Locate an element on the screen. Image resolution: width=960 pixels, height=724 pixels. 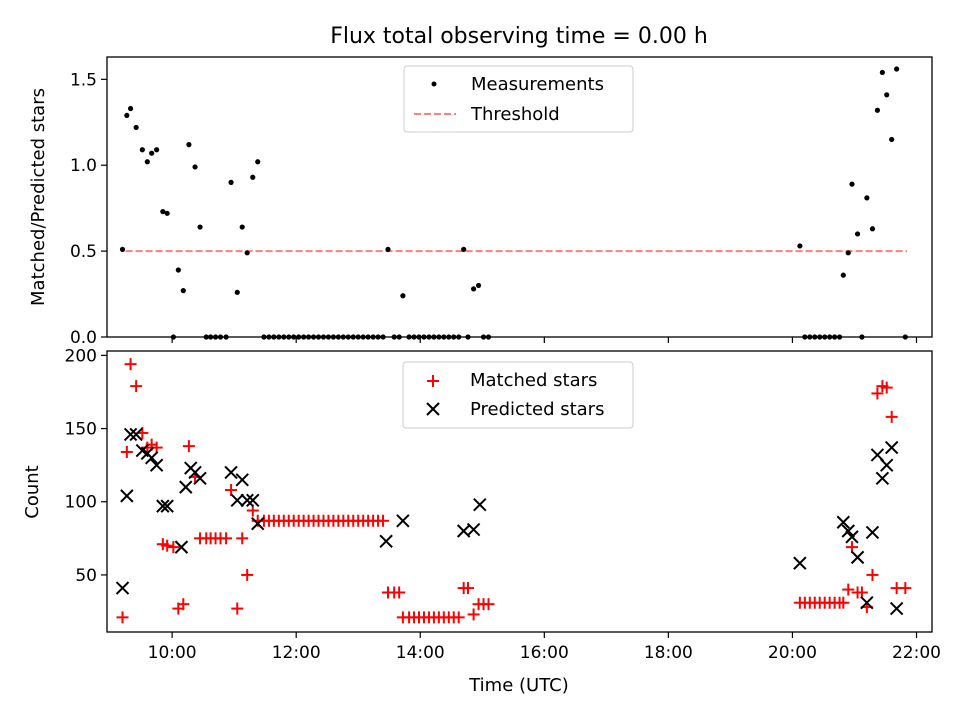
count-plot-legend: Matched stars Predicted stars is located at coordinates (518, 395).